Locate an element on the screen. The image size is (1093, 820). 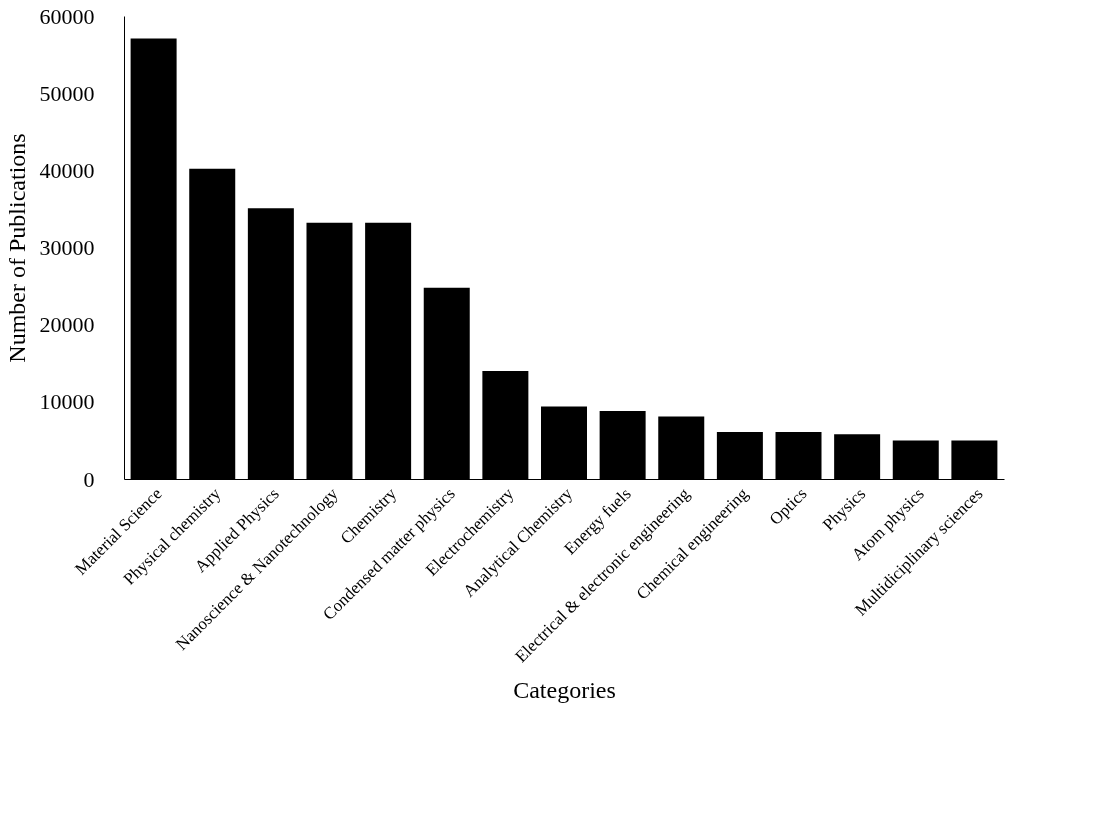
y-tick-label: 20000 is located at coordinates (67, 325).